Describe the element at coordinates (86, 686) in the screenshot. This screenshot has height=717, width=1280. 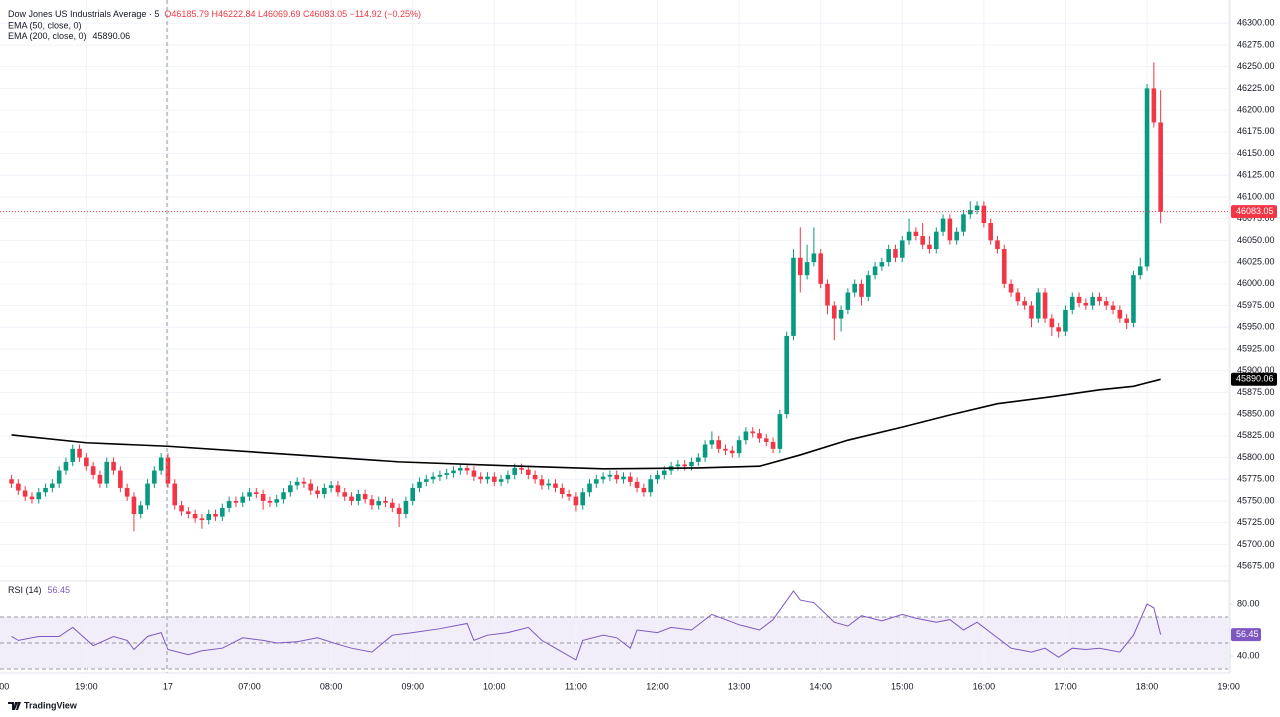
I see `x-tick-label: 19:00` at that location.